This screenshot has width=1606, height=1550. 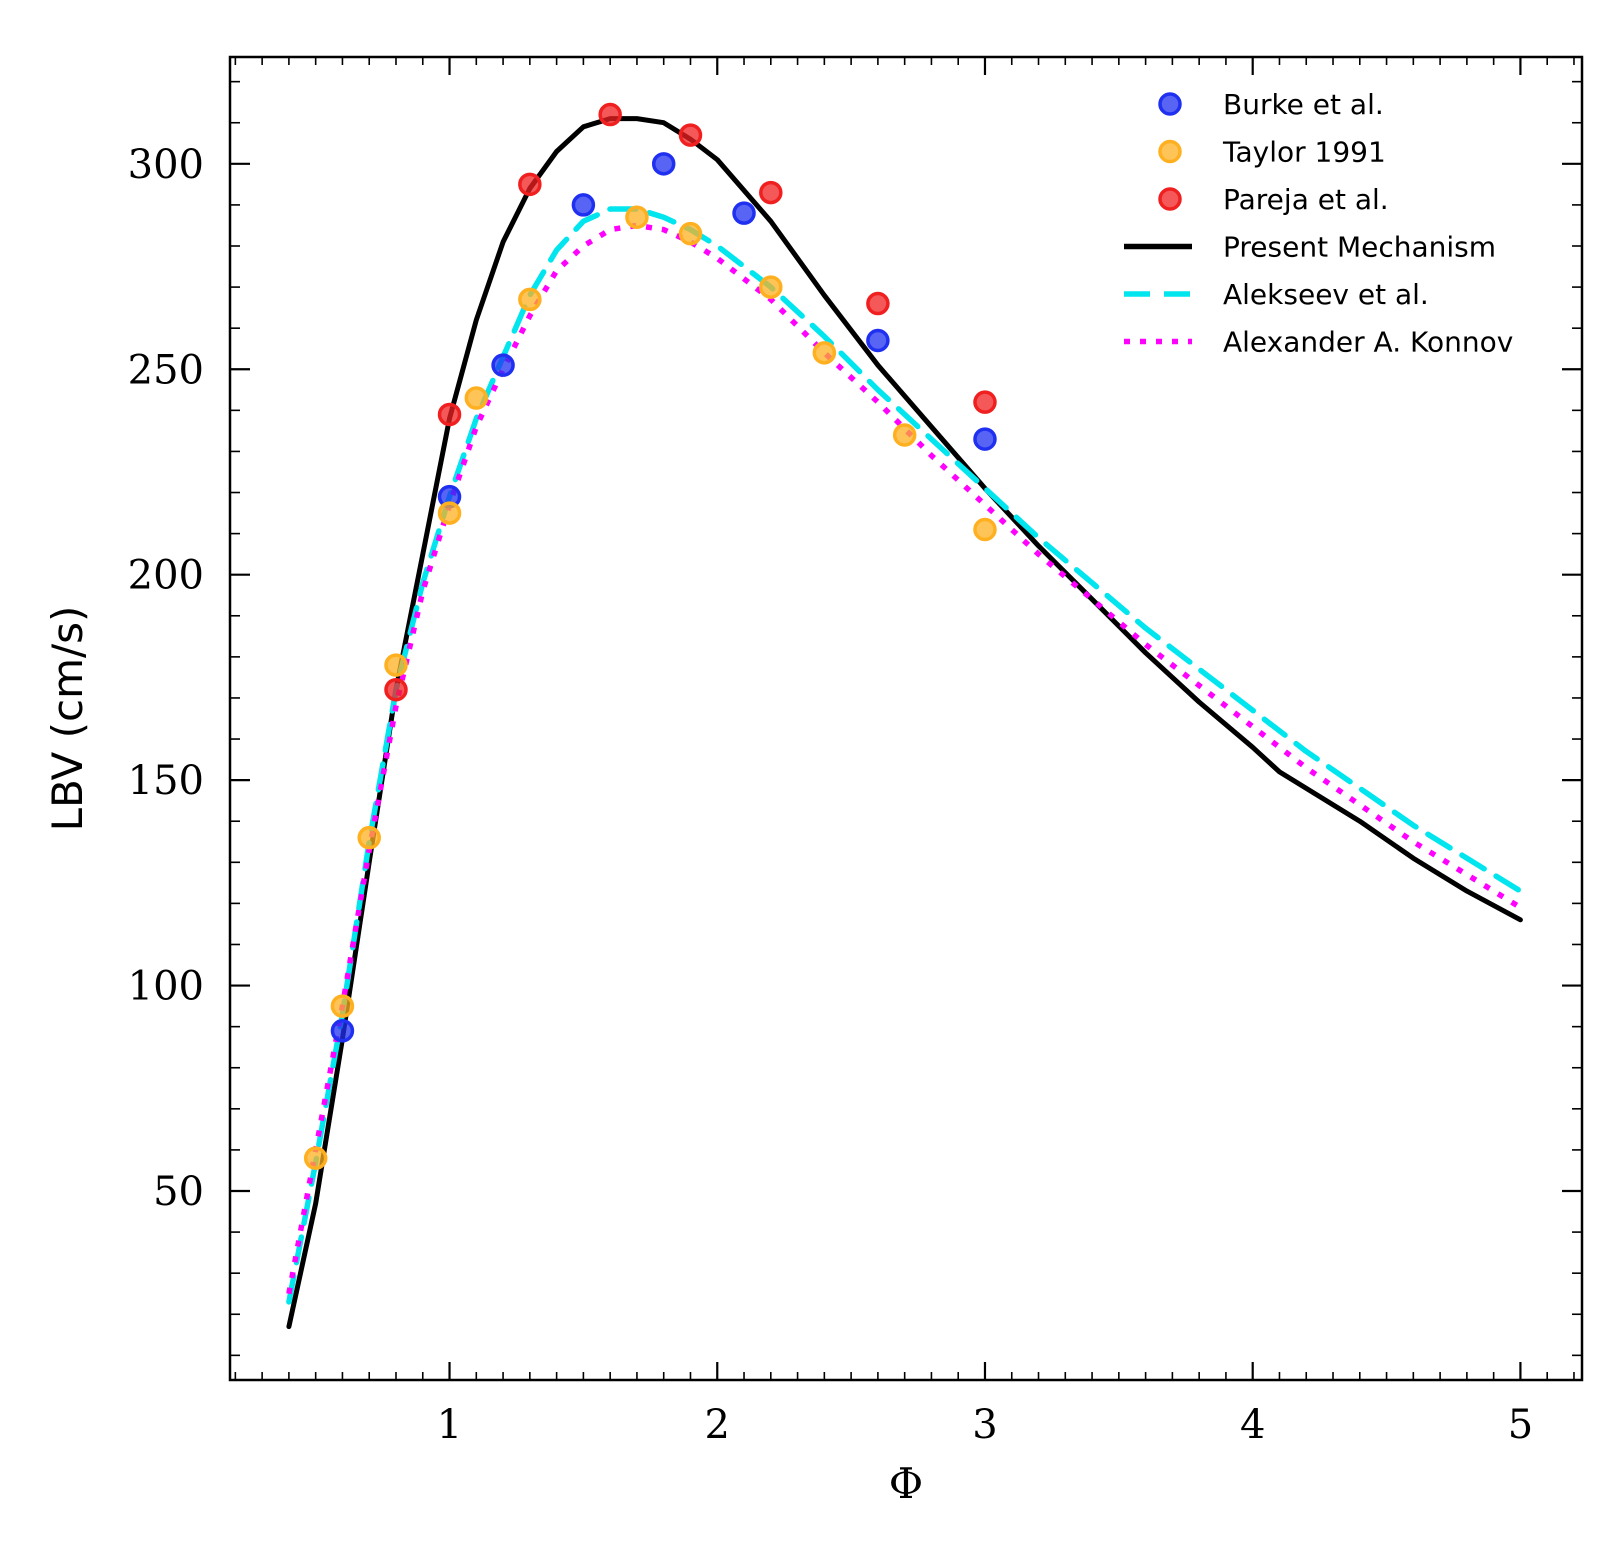 What do you see at coordinates (906, 1483) in the screenshot?
I see `x-axis-label: Φ` at bounding box center [906, 1483].